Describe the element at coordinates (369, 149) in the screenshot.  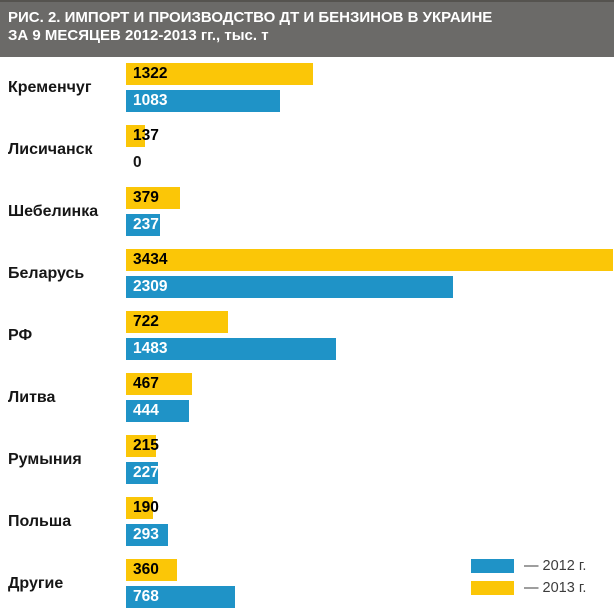
I see `bar-pair: 137 0` at that location.